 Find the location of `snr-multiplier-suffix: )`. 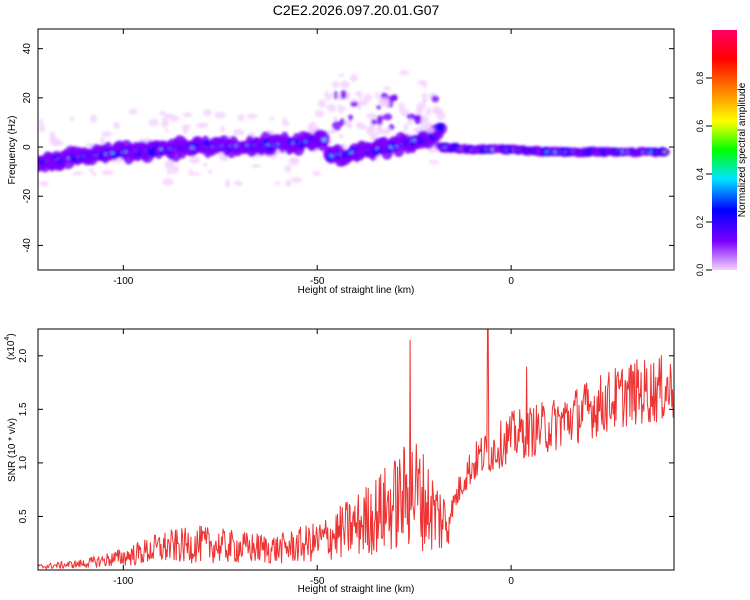

snr-multiplier-suffix: ) is located at coordinates (11, 334).